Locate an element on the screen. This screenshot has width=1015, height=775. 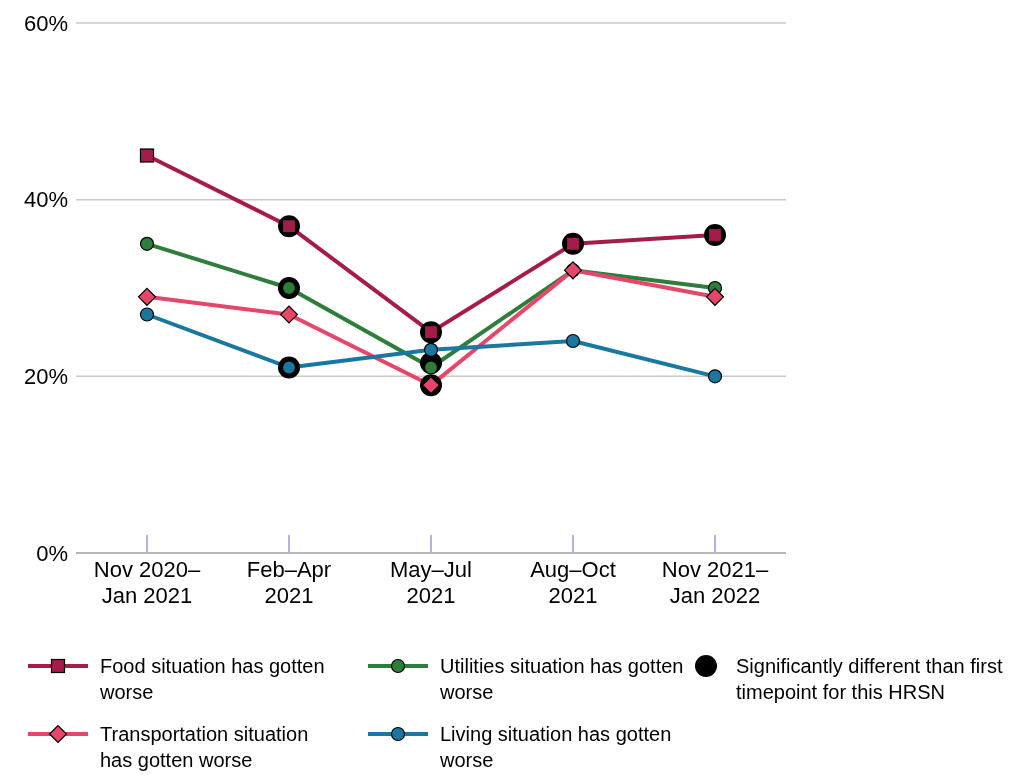
legend-label: Transportation situation has gotten worse is located at coordinates (205, 747).